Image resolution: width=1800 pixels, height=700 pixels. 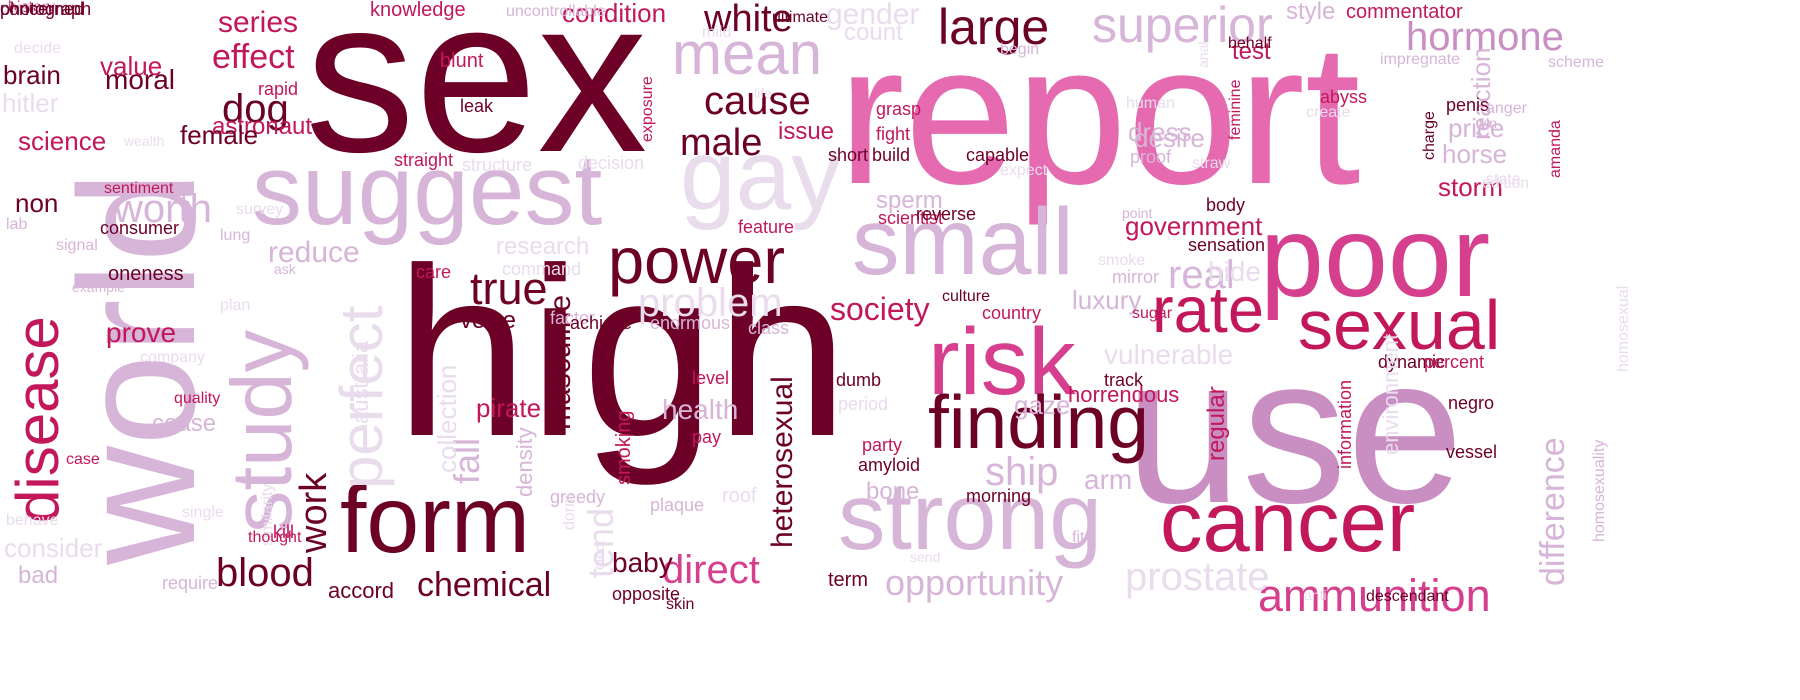 I want to click on word-thought: thought, so click(x=275, y=537).